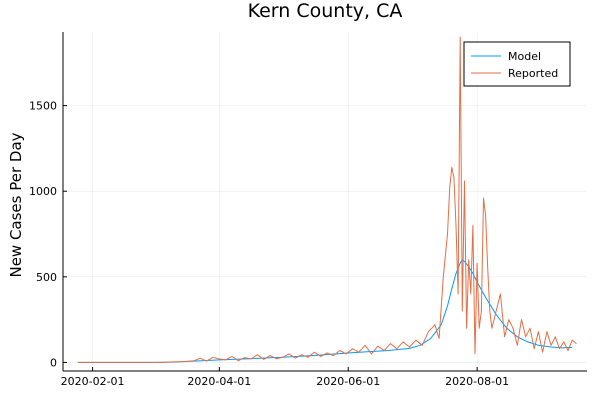 Image resolution: width=600 pixels, height=400 pixels. Describe the element at coordinates (524, 56) in the screenshot. I see `legend-label-model: Model` at that location.